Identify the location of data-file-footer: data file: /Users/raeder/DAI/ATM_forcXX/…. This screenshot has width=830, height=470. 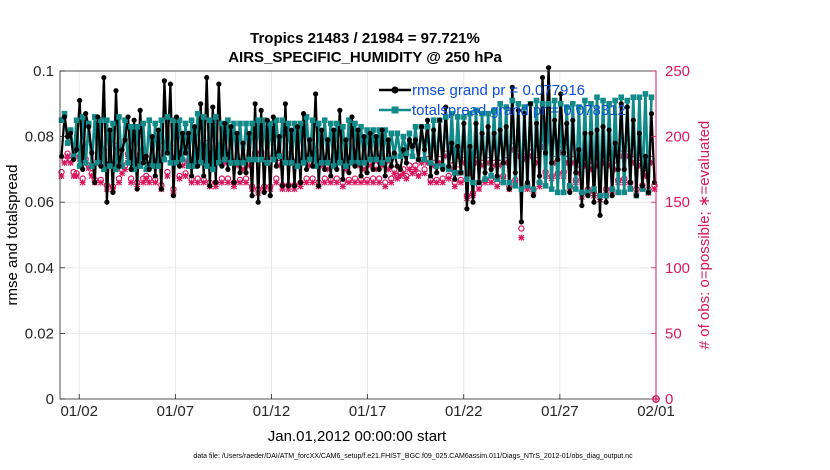
(413, 456).